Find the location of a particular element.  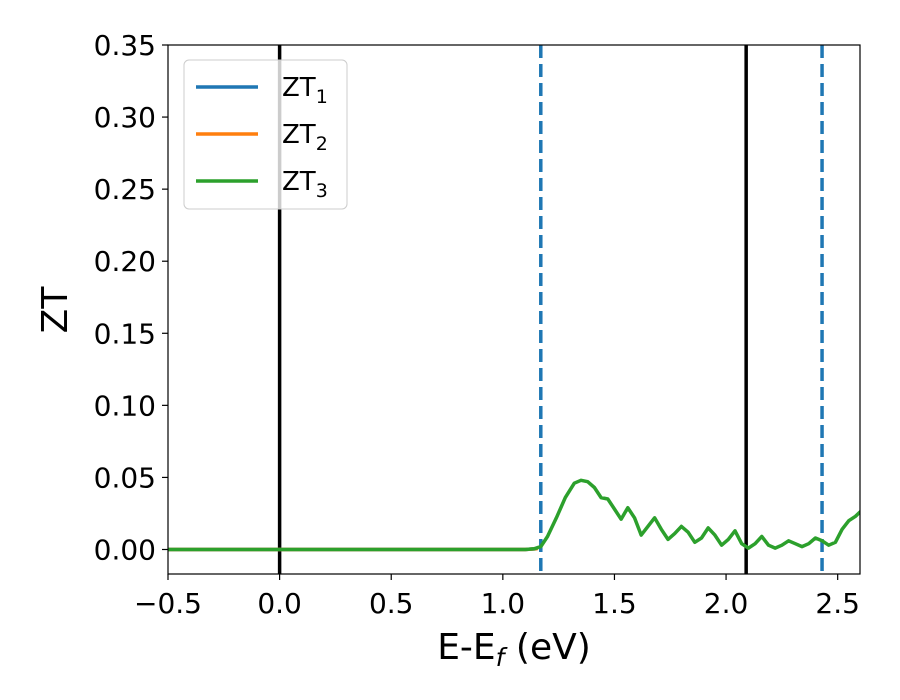

series-line-zt3 is located at coordinates (514, 515).